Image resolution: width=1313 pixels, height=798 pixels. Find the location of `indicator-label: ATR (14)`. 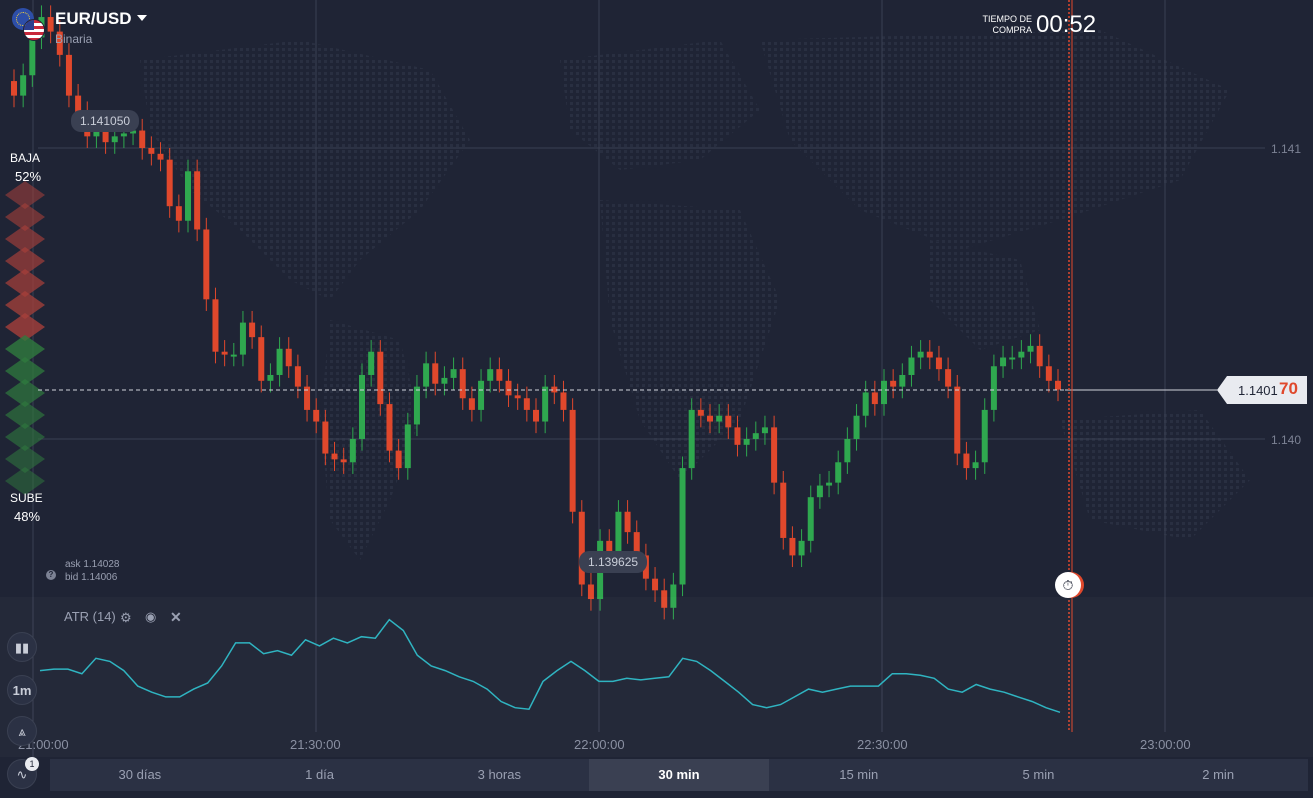

indicator-label: ATR (14) is located at coordinates (90, 616).